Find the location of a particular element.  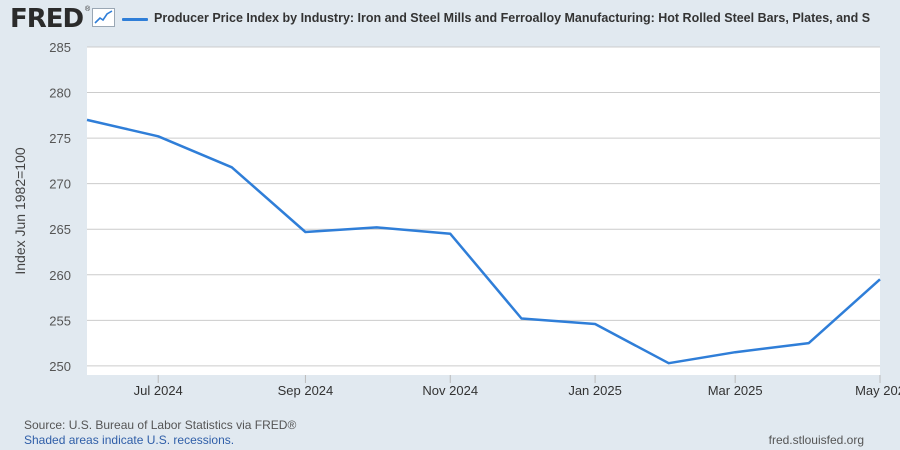

y-tick-label: 260 is located at coordinates (60, 275).